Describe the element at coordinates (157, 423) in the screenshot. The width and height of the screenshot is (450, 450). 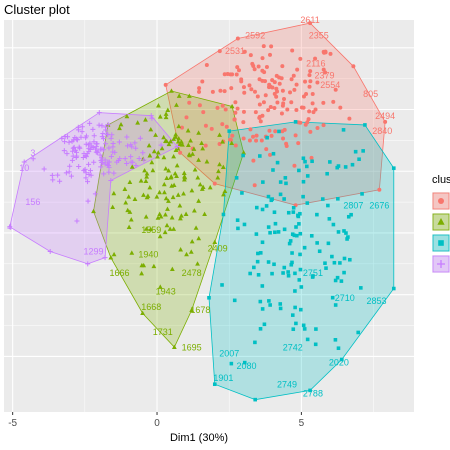
I see `x-tick-label: 0` at that location.